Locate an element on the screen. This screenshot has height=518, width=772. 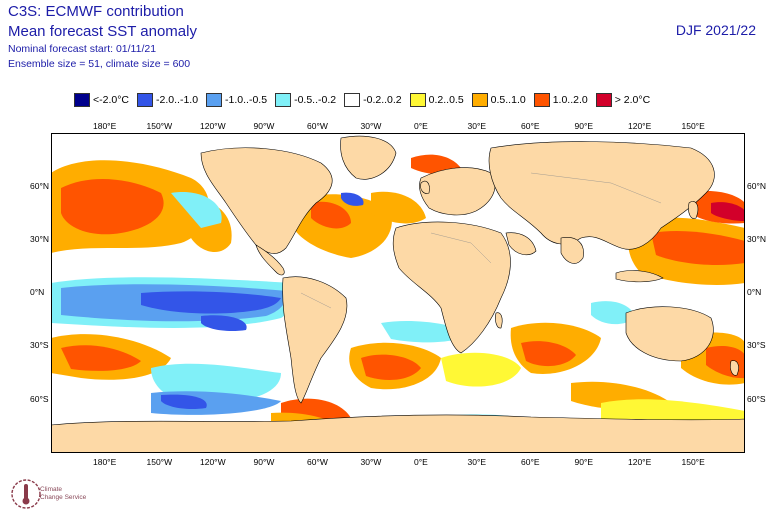
legend-label: -0.5..-0.2 is located at coordinates (315, 100).